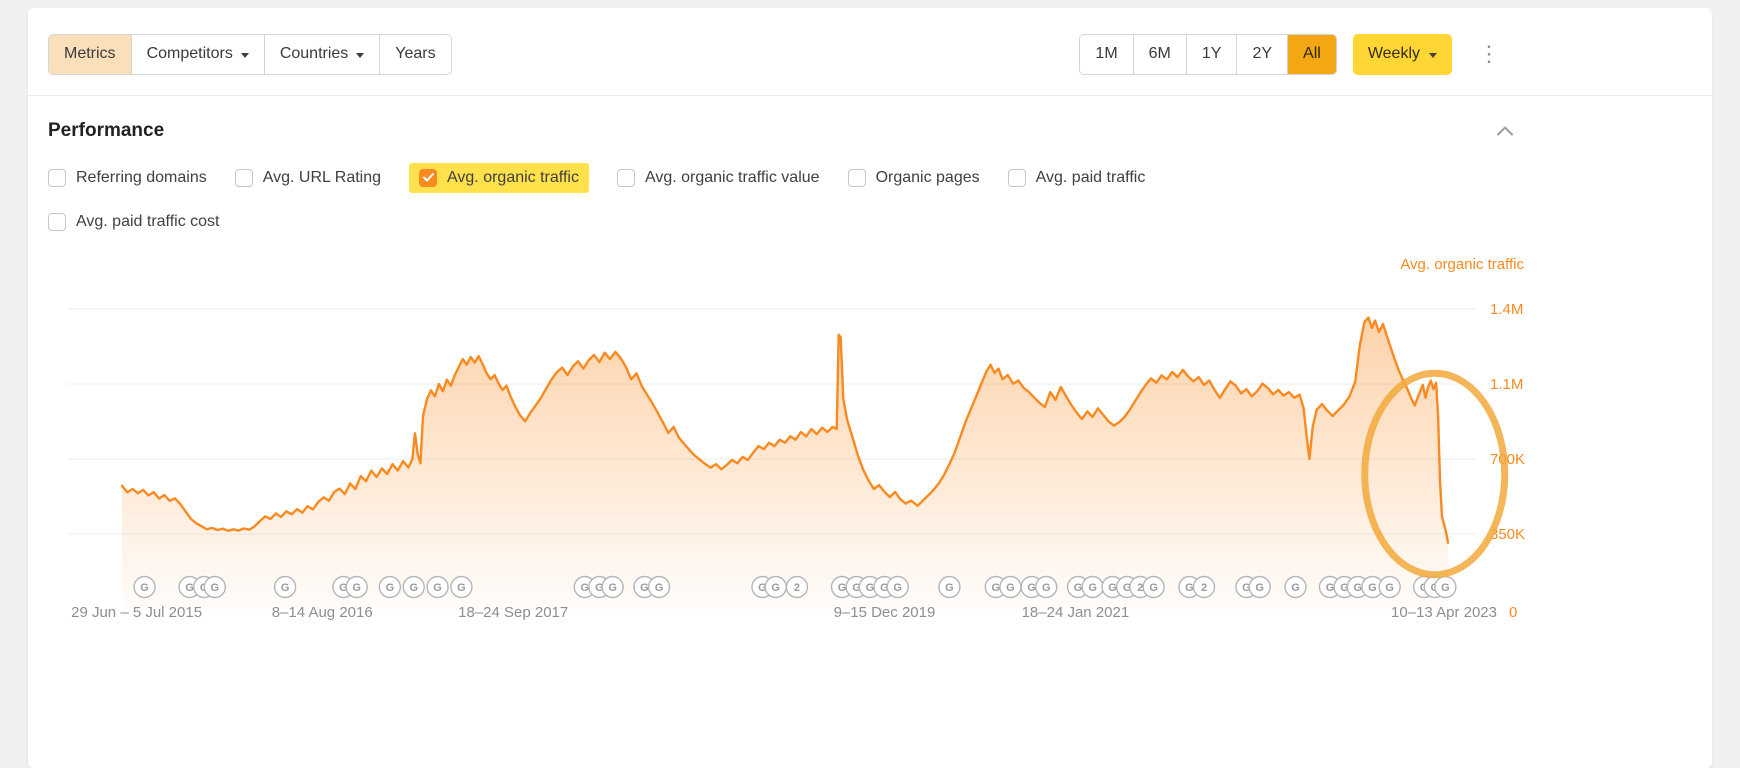 This screenshot has width=1740, height=768. Describe the element at coordinates (1444, 612) in the screenshot. I see `x-axis-label: 10–13 Apr 2023` at that location.